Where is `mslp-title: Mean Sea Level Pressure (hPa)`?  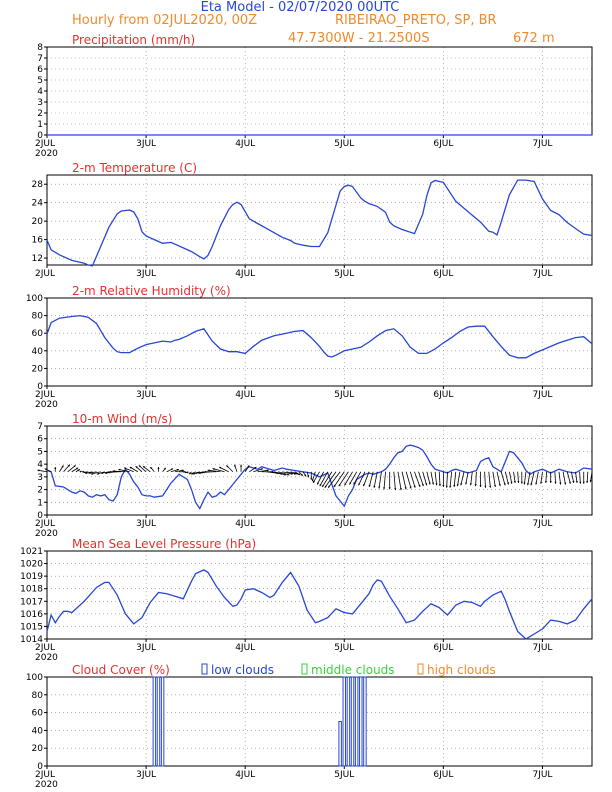
mslp-title: Mean Sea Level Pressure (hPa) is located at coordinates (164, 544).